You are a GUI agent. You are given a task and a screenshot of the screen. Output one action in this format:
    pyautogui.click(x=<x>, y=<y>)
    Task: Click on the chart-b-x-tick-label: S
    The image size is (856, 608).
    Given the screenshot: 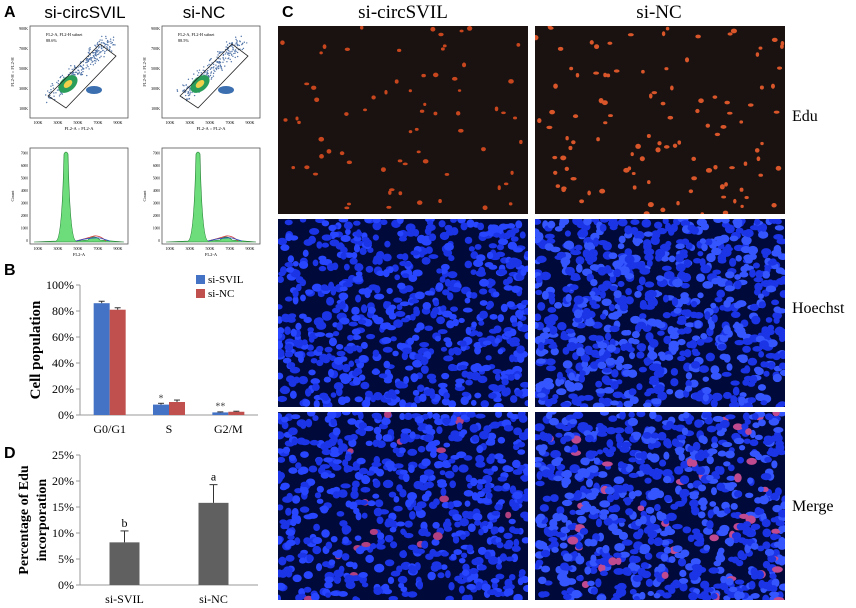 What is the action you would take?
    pyautogui.click(x=169, y=429)
    